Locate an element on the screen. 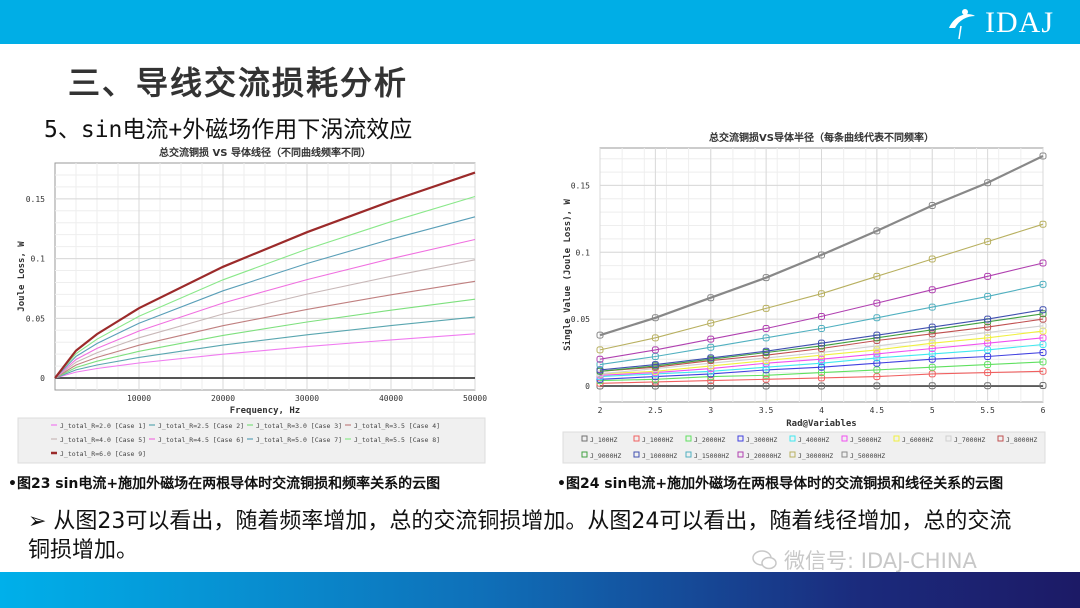 This screenshot has height=608, width=1080. legend-entry: J_total_R=5.0 [Case 7] is located at coordinates (299, 440).